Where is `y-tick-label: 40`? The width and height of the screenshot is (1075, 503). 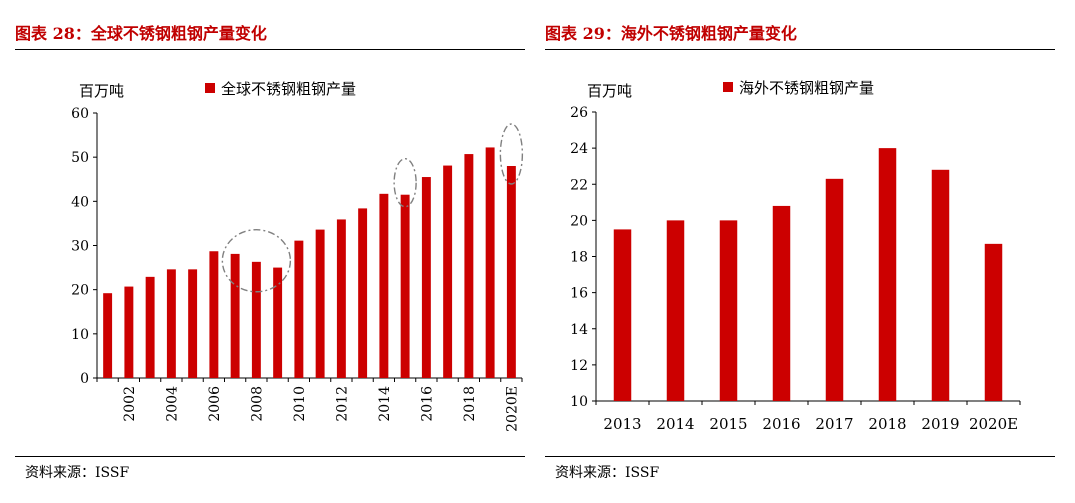 y-tick-label: 40 is located at coordinates (80, 202).